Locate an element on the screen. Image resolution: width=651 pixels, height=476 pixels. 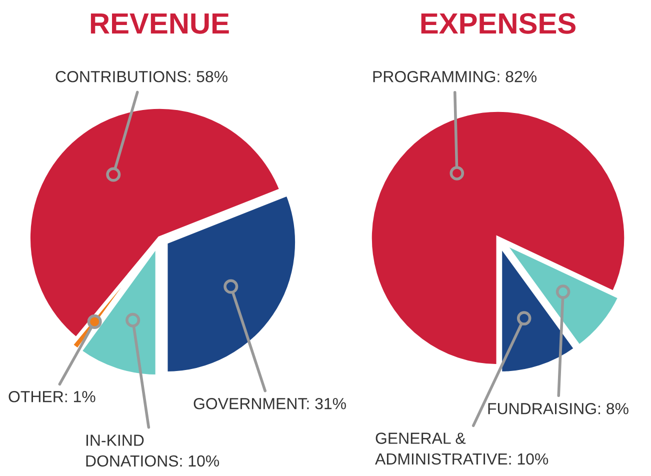
slice-label: CONTRIBUTIONS: 58% is located at coordinates (142, 76).